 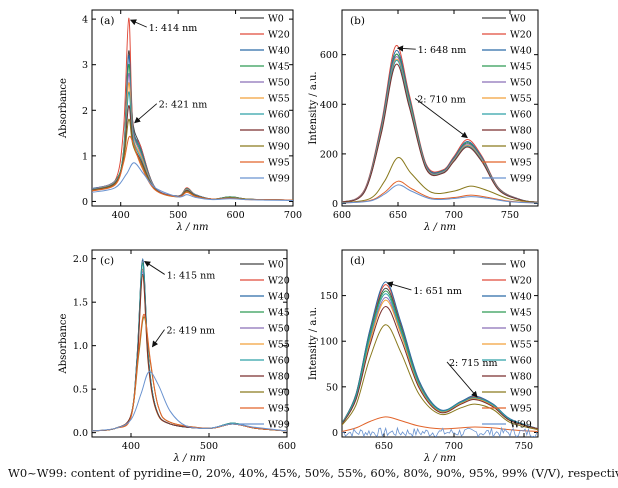 What do you see at coordinates (332, 387) in the screenshot?
I see `y-tick-label: 50` at bounding box center [332, 387].